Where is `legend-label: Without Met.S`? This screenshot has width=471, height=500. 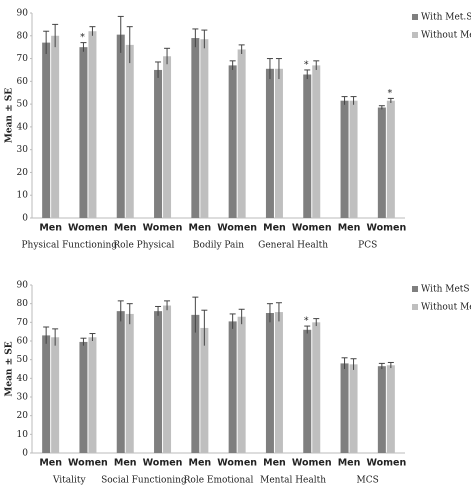 legend-label: Without Met.S is located at coordinates (446, 36).